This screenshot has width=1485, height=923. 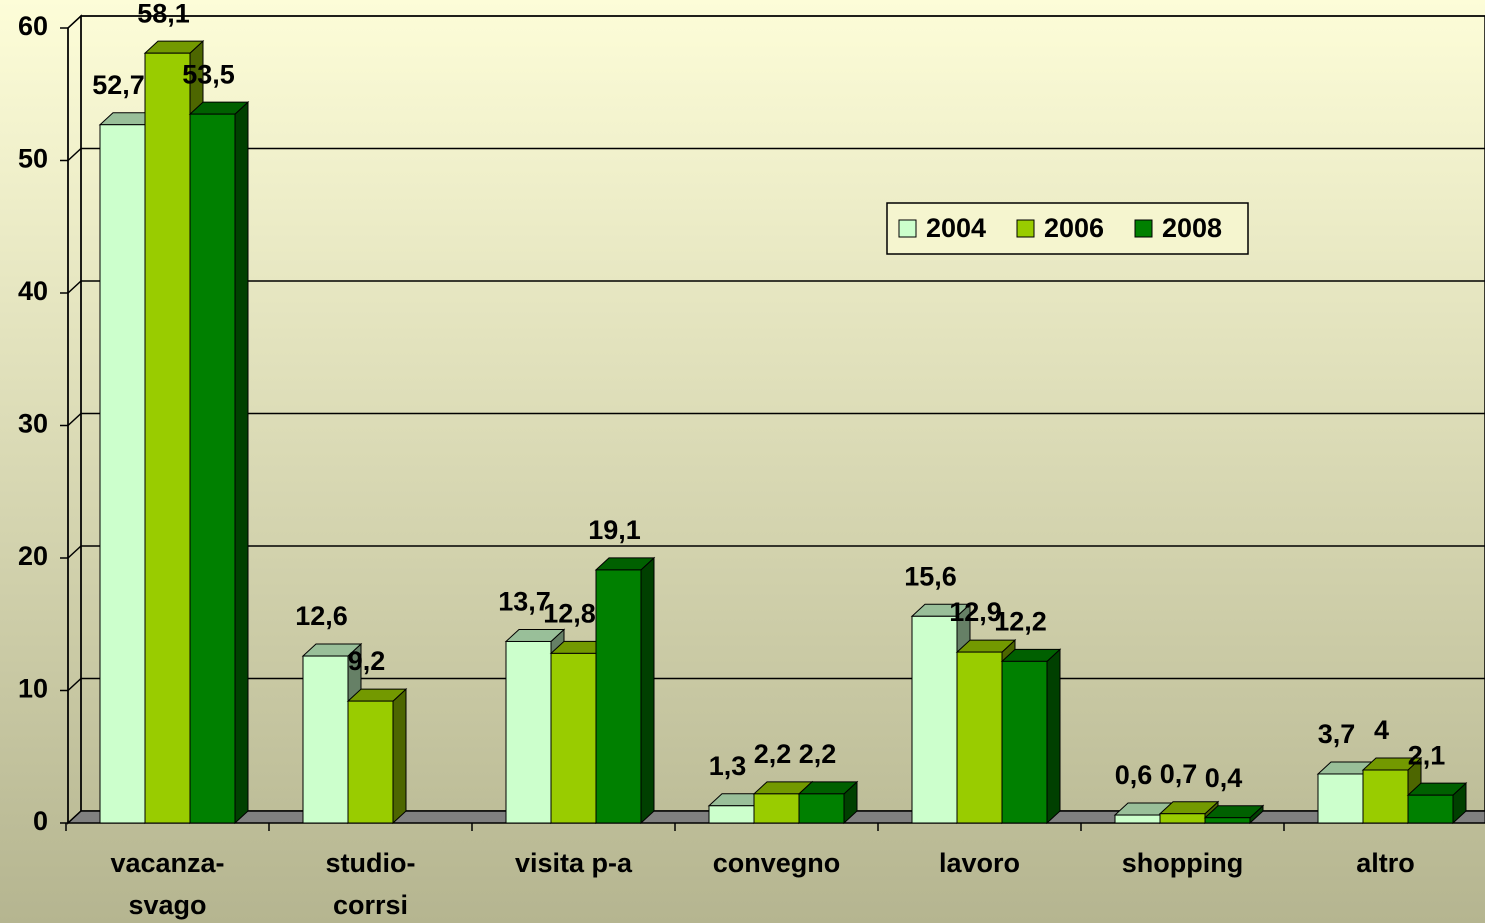 What do you see at coordinates (40, 821) in the screenshot?
I see `y-tick-label: 0` at bounding box center [40, 821].